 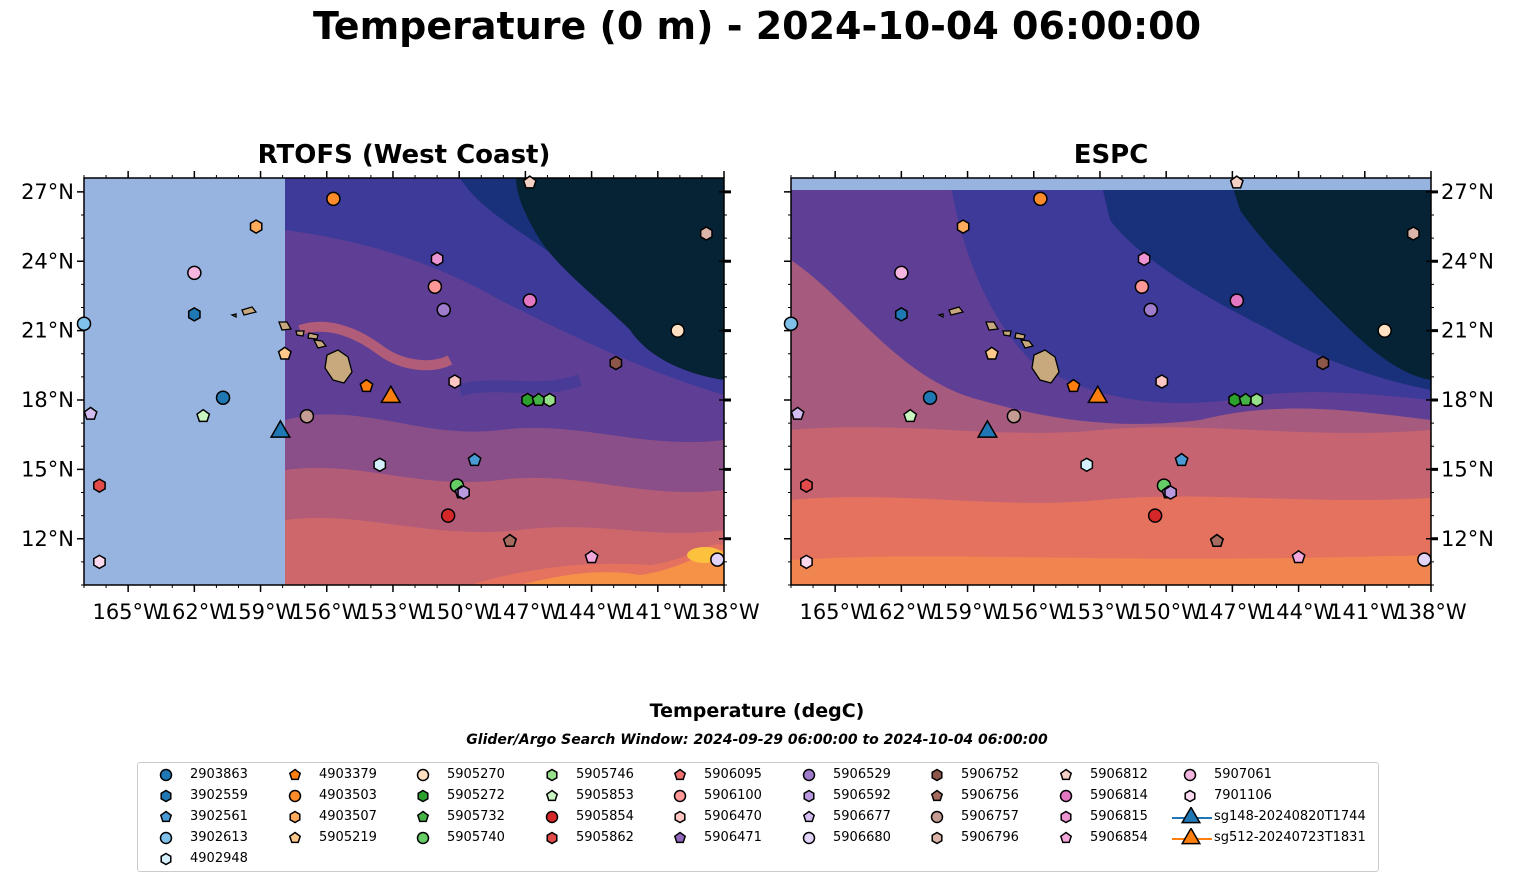 What do you see at coordinates (47, 331) in the screenshot?
I see `lat-tick-label: 21°N` at bounding box center [47, 331].